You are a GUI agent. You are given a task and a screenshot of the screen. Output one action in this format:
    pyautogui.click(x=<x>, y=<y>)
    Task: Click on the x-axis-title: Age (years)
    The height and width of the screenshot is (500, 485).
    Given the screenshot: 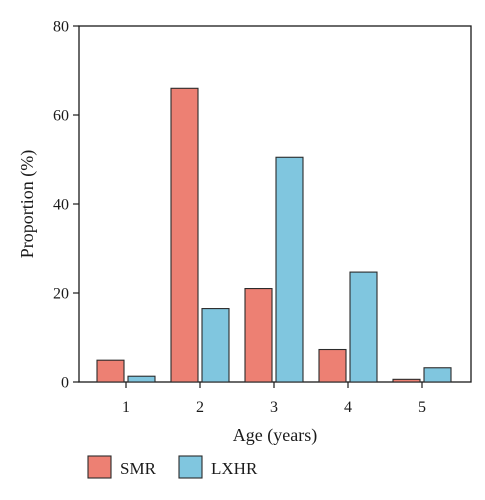 What is the action you would take?
    pyautogui.click(x=275, y=435)
    